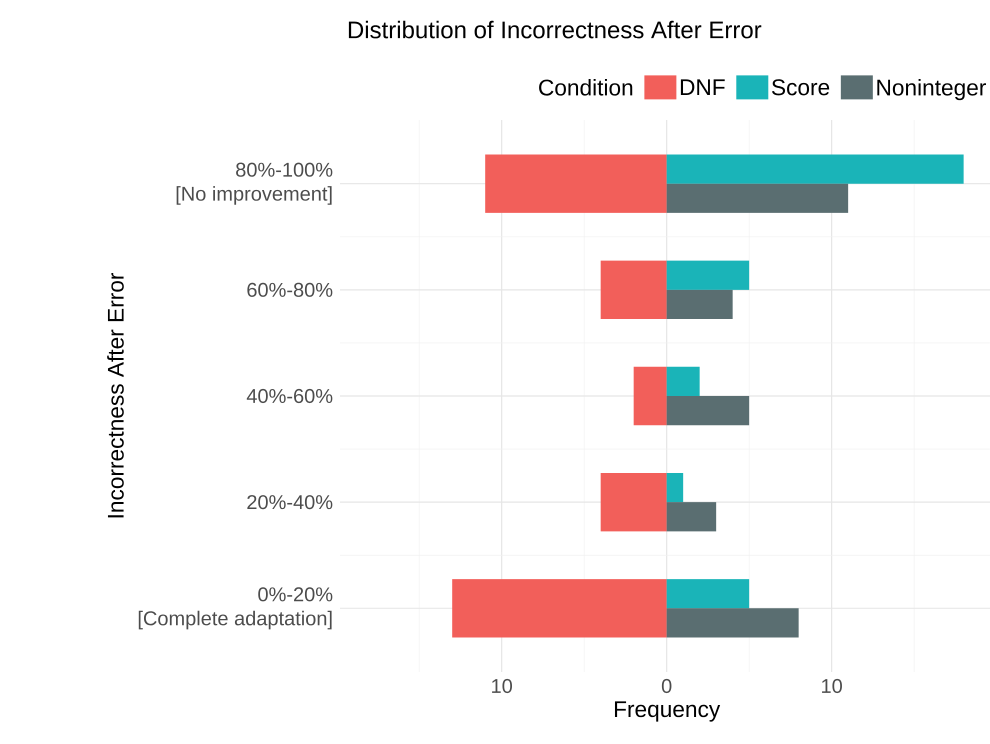  What do you see at coordinates (702, 87) in the screenshot?
I see `legend-label: DNF` at bounding box center [702, 87].